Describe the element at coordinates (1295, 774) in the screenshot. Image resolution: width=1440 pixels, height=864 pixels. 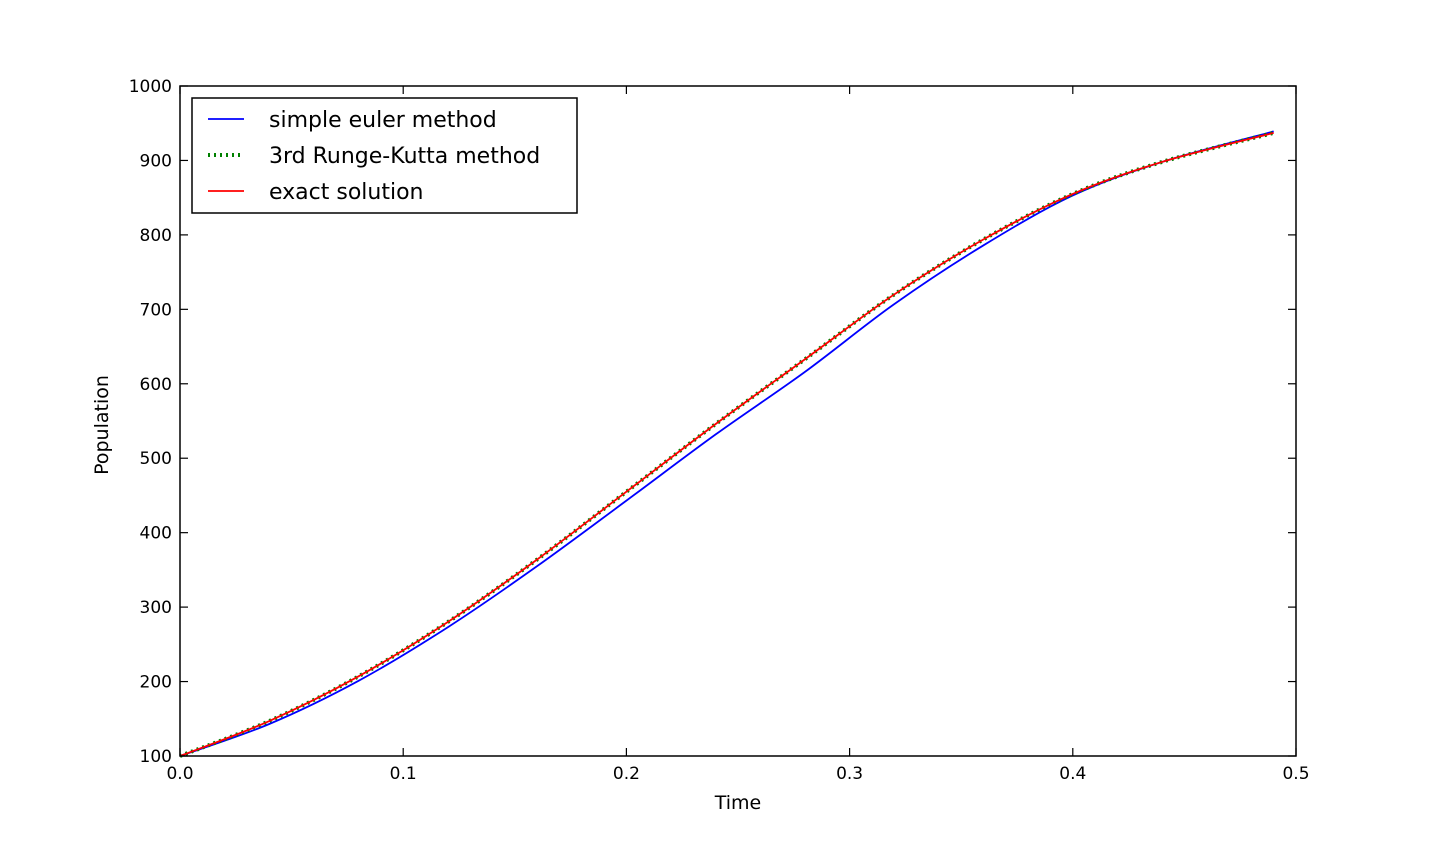
I see `x-tick-label: 0.5` at that location.